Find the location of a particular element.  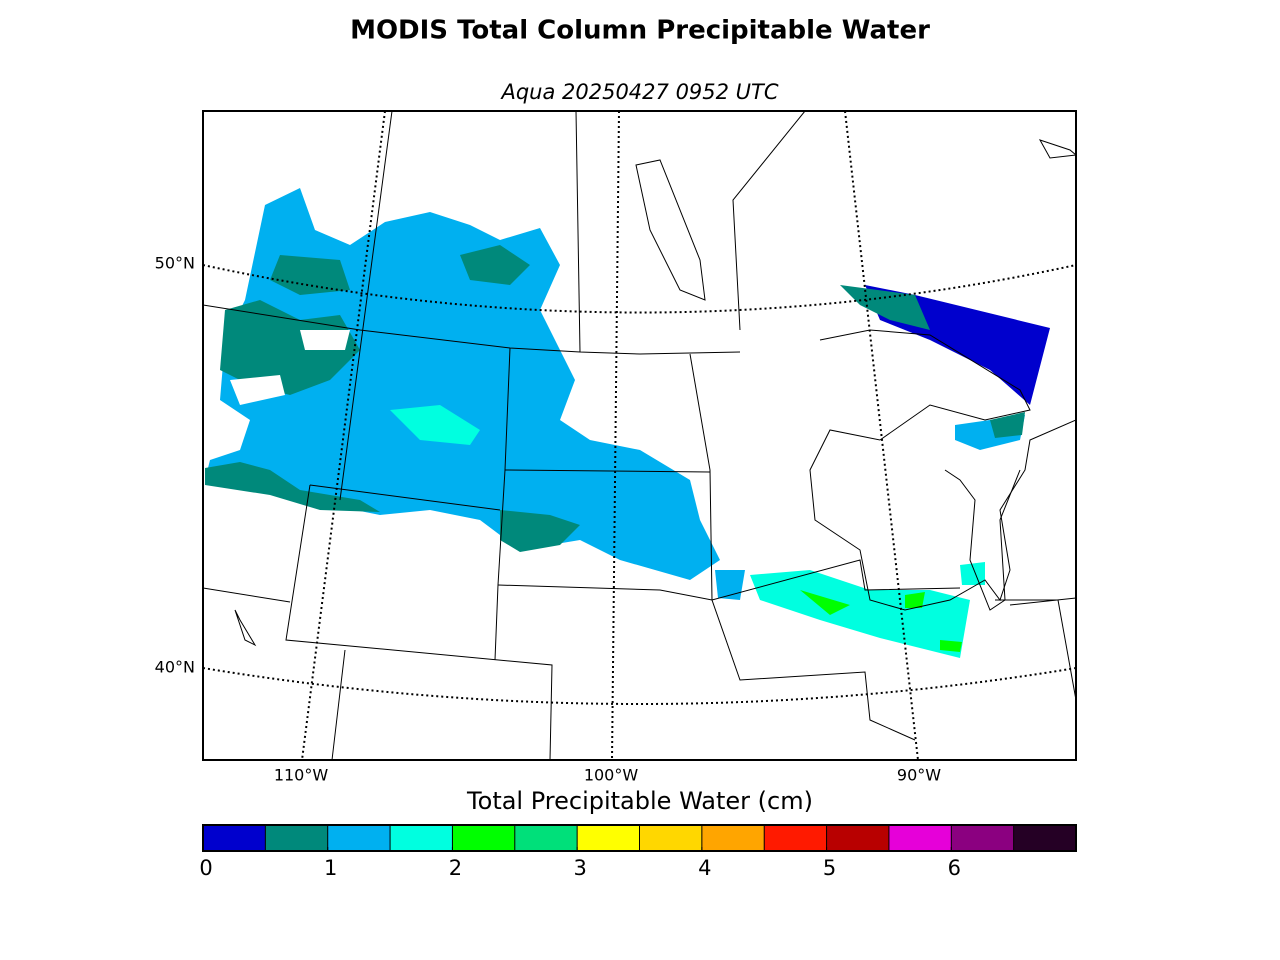

colorbar-tick-label: 6 is located at coordinates (954, 868).